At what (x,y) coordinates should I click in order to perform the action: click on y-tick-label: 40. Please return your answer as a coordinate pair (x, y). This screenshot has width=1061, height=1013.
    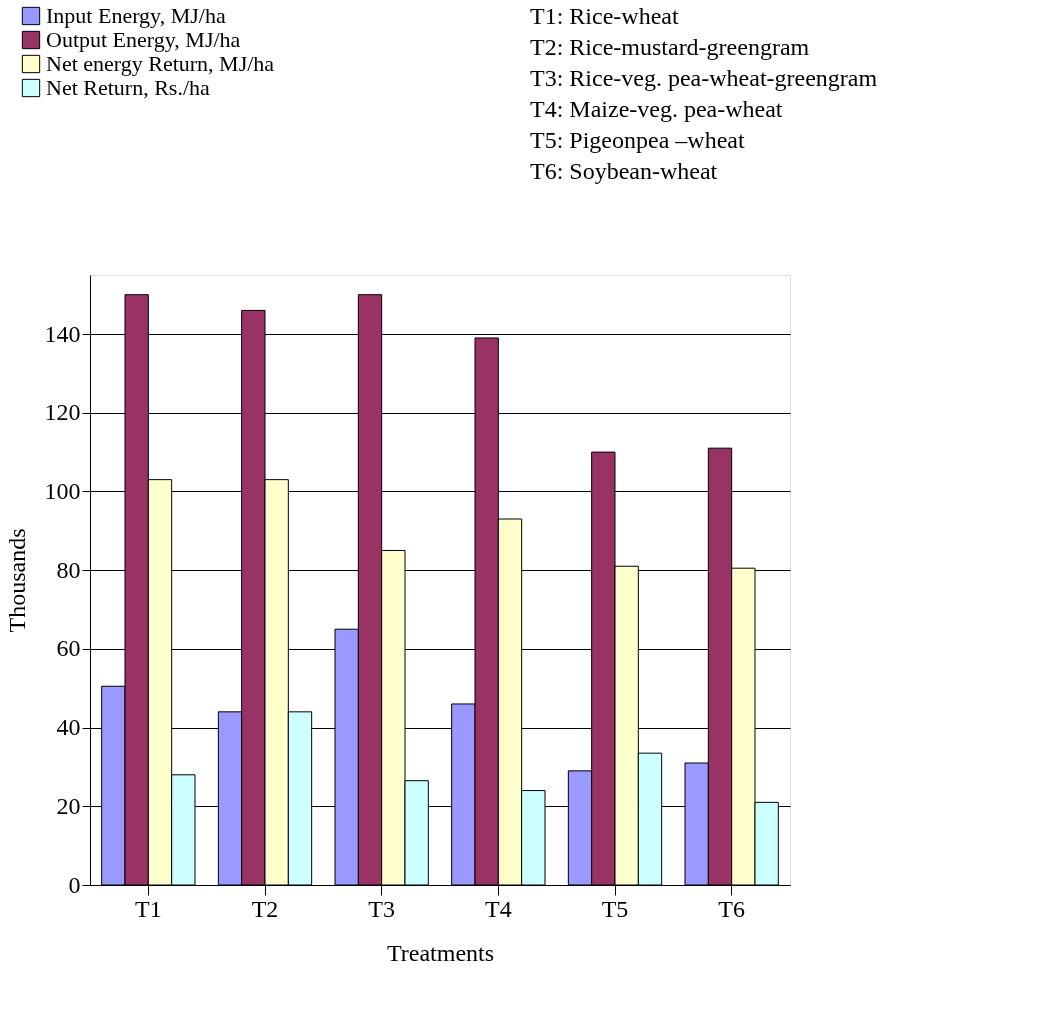
    Looking at the image, I should click on (68, 727).